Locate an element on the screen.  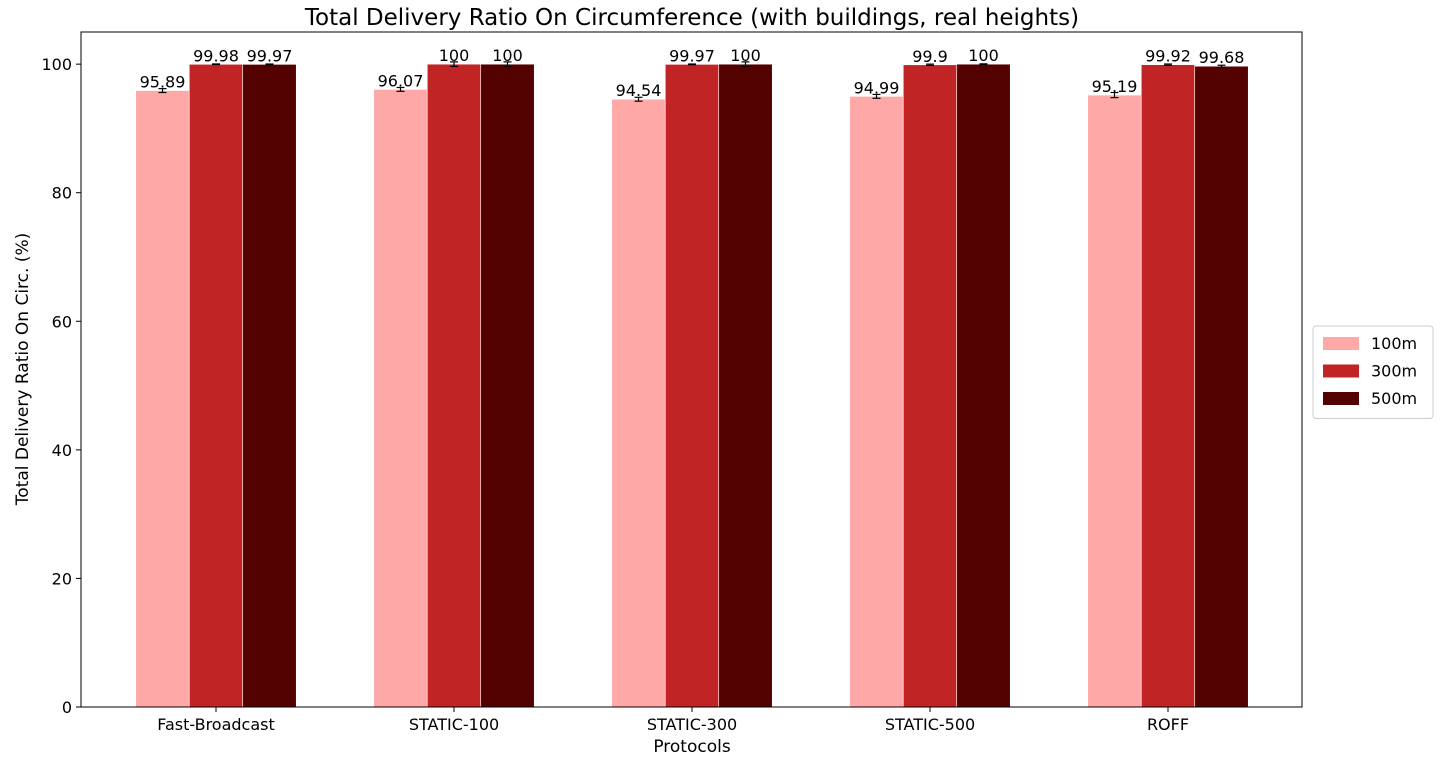
legend: 100m 300m 500m is located at coordinates (1373, 372).